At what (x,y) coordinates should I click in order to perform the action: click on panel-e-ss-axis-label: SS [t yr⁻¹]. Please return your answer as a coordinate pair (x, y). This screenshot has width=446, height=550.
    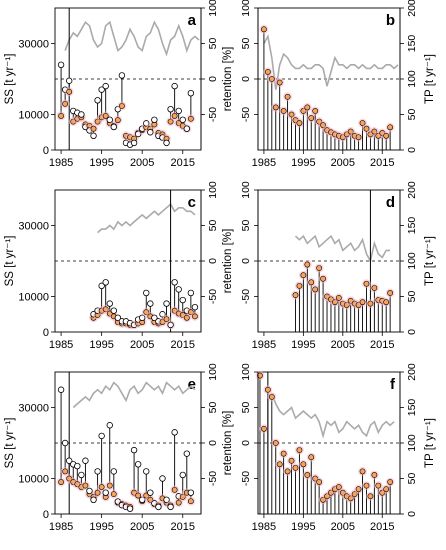
    Looking at the image, I should click on (10, 443).